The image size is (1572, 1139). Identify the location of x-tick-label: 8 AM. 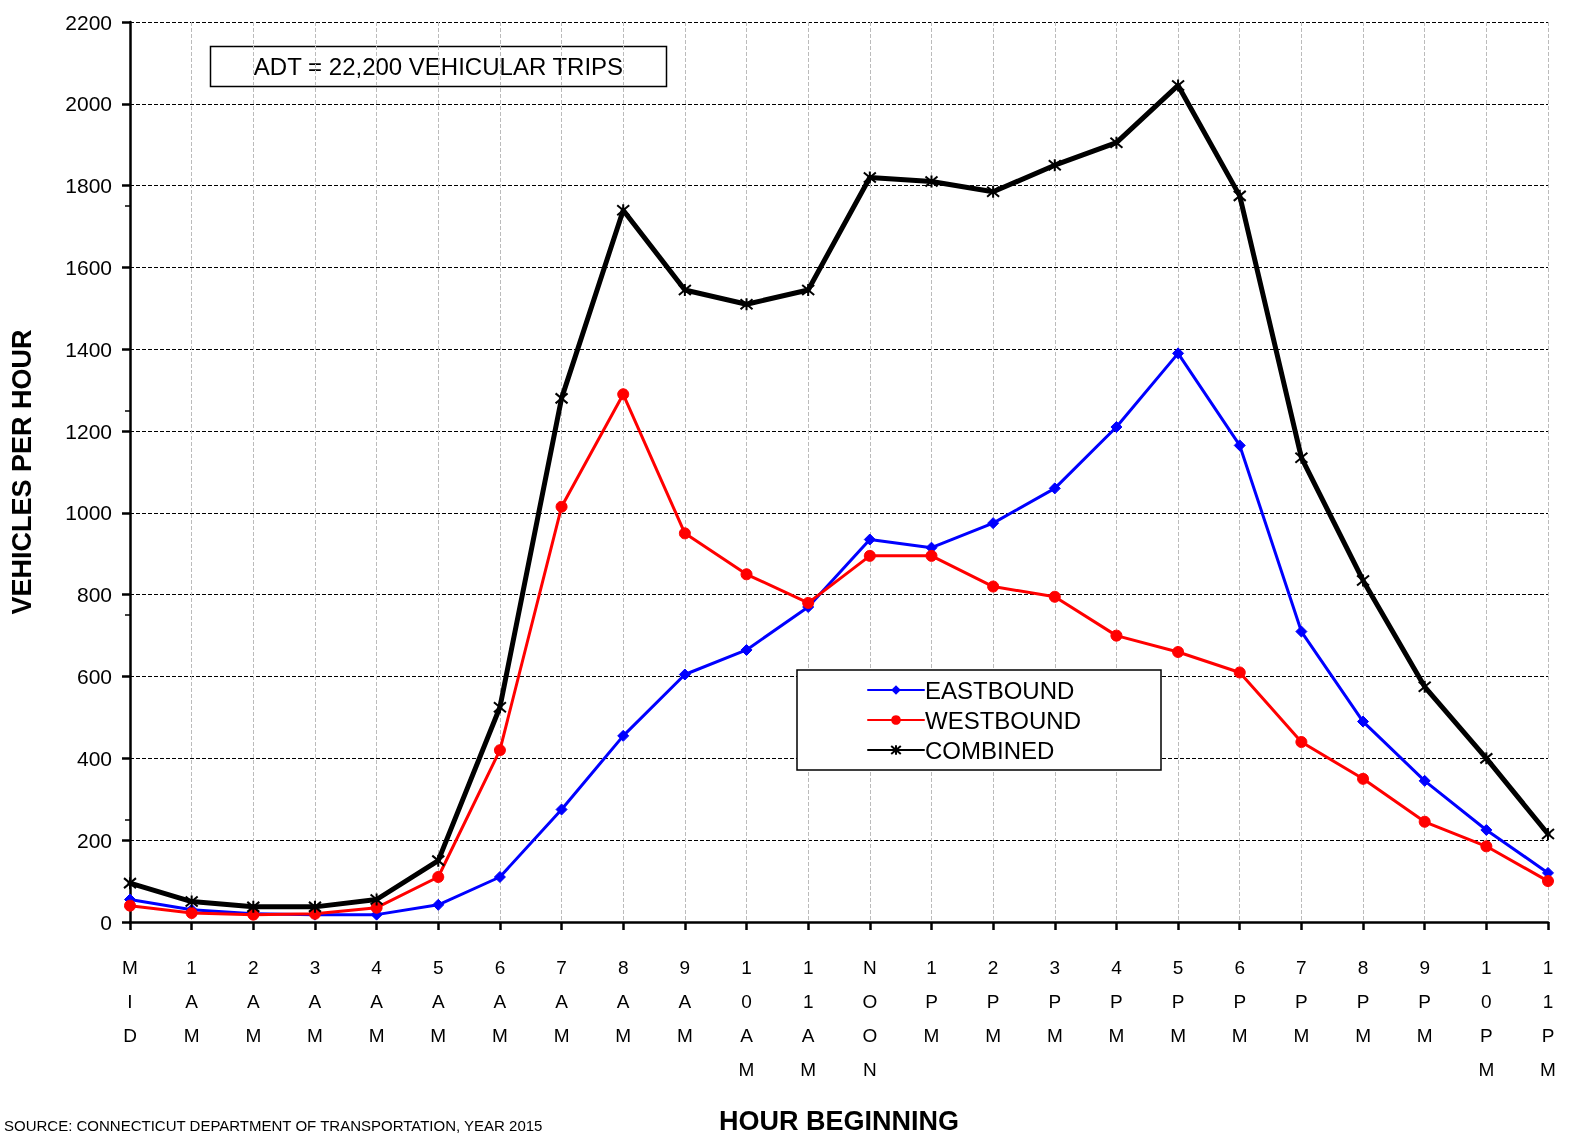
(623, 1001).